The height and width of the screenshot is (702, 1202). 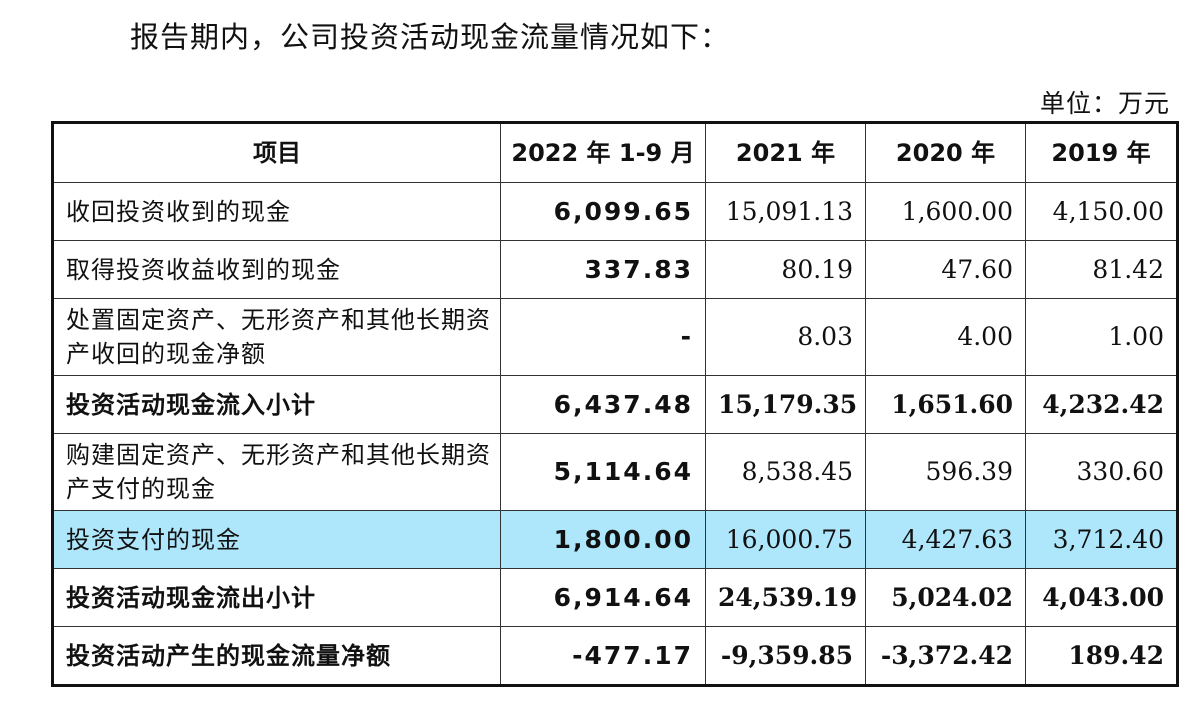 What do you see at coordinates (430, 37) in the screenshot?
I see `intro-text: 报告期内，公司投资活动现金流量情况如下：` at bounding box center [430, 37].